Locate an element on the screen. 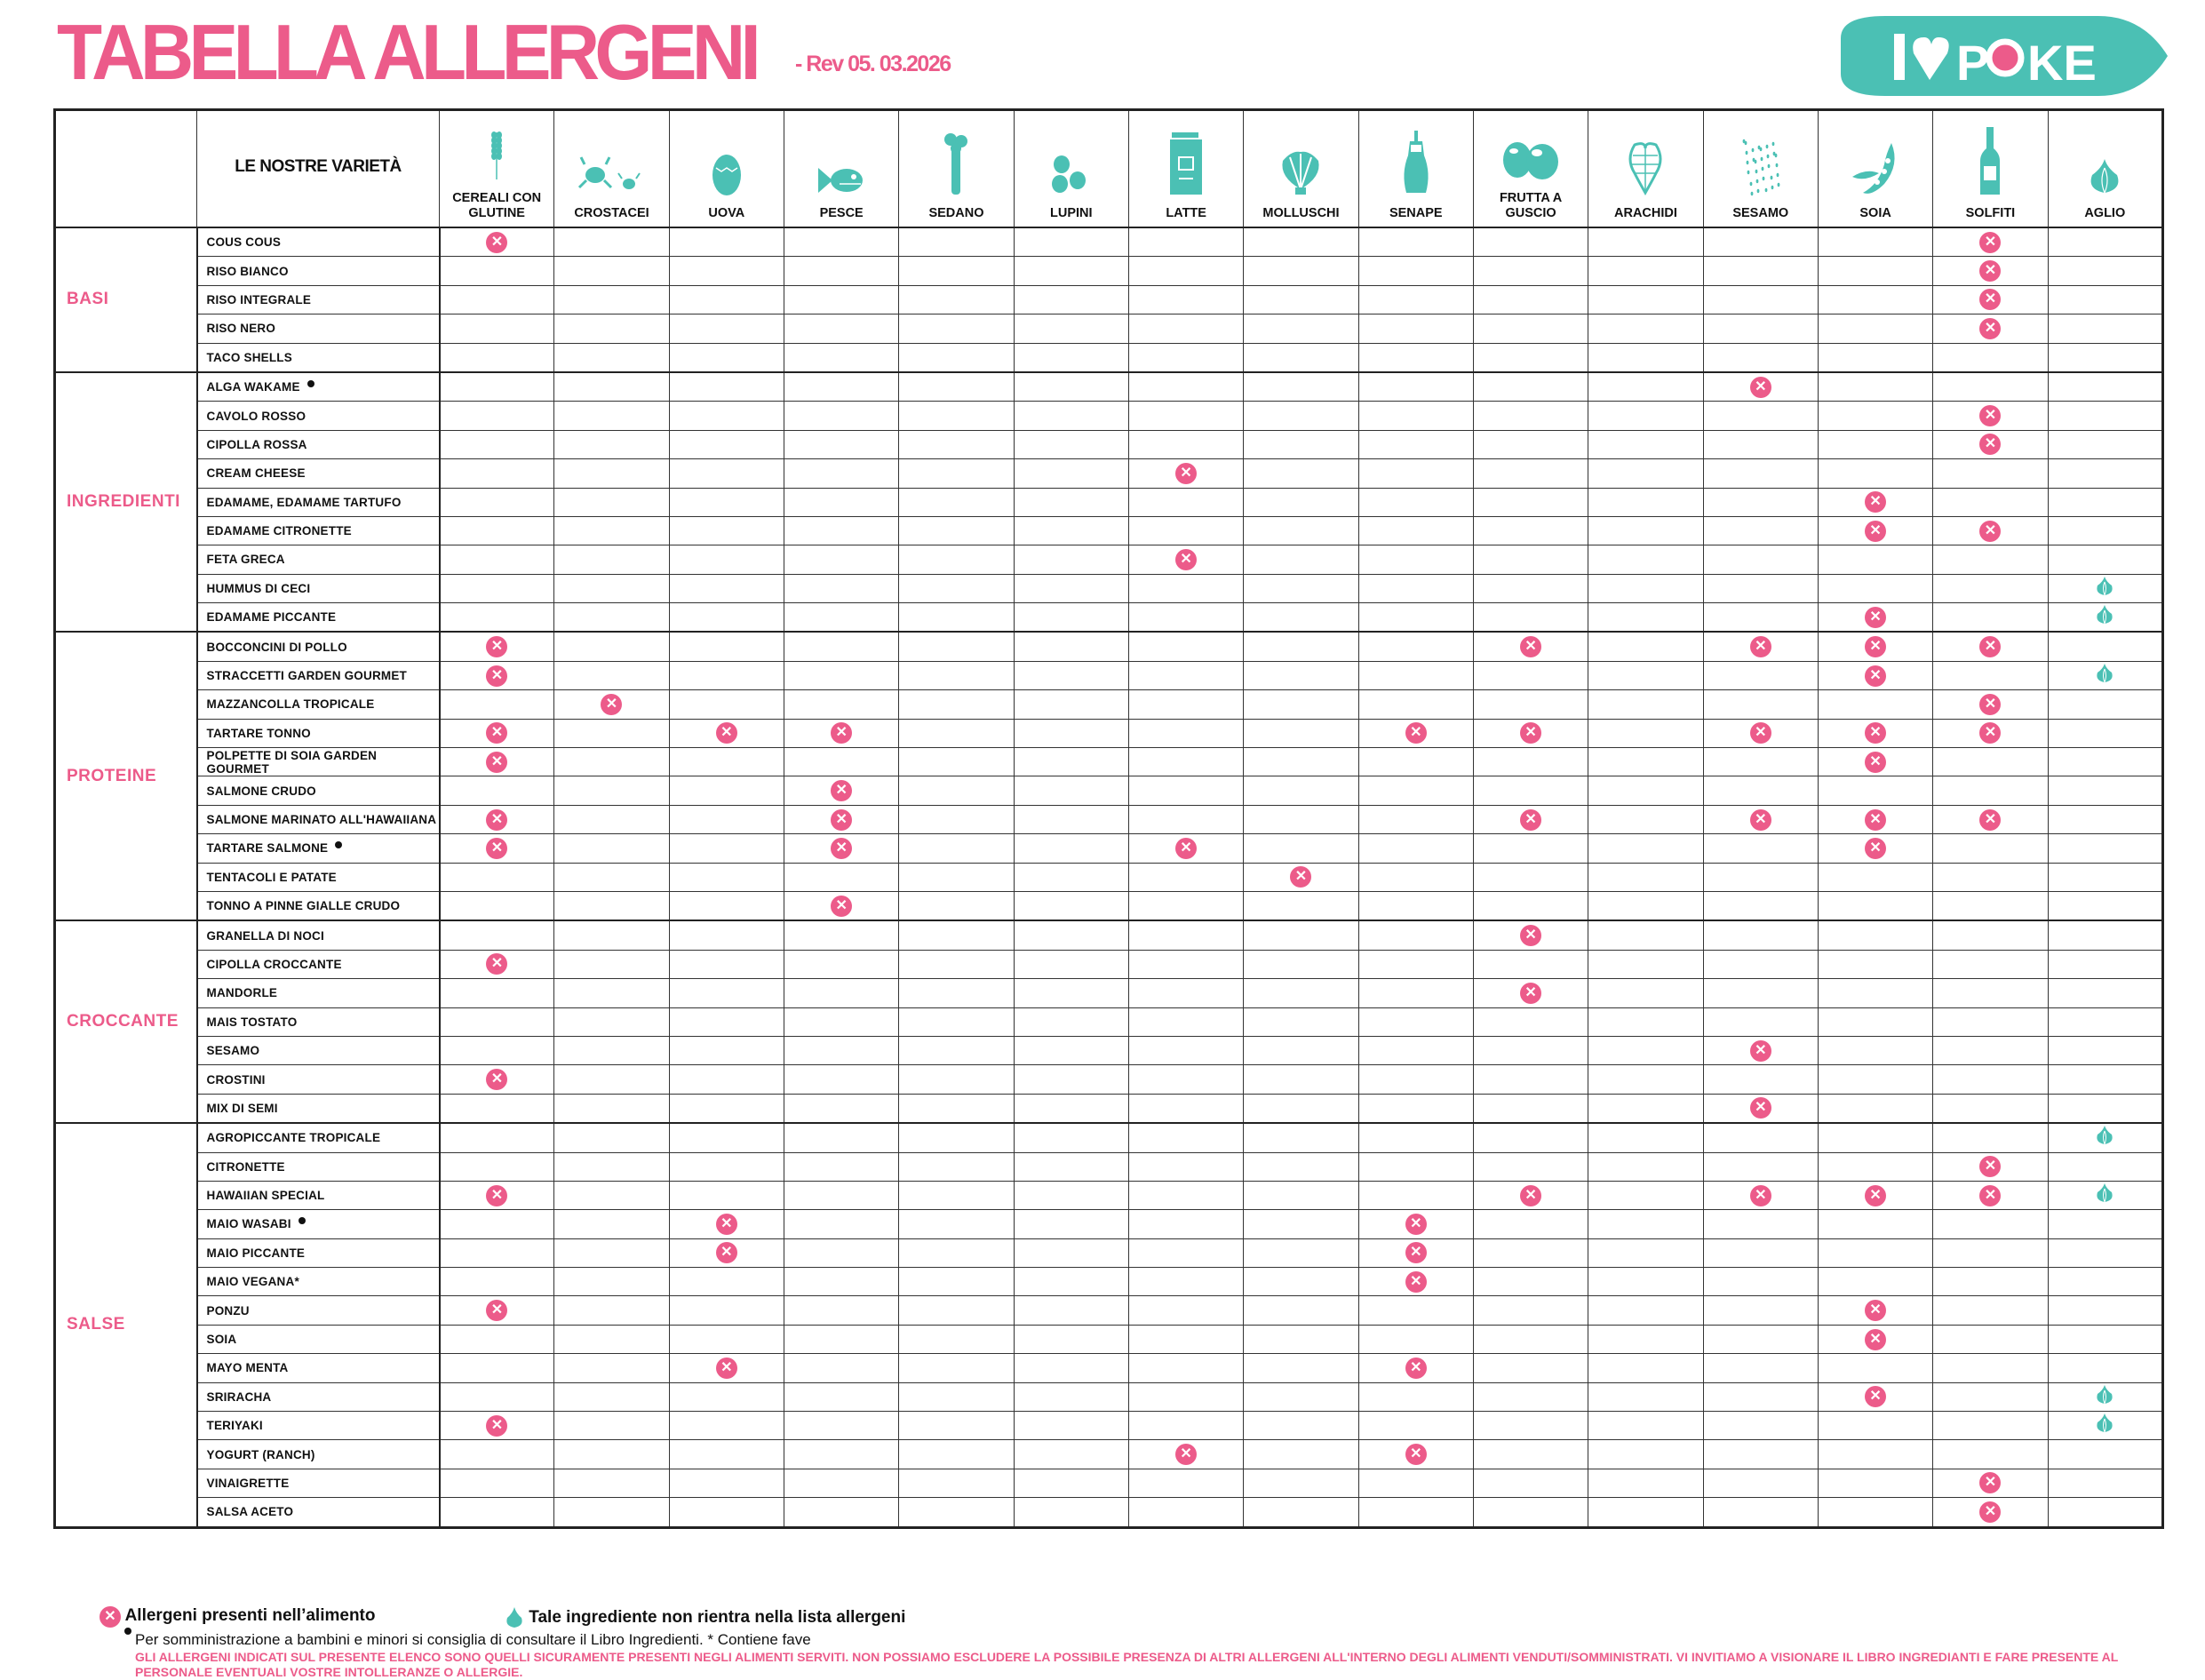  table-row: TENTACOLI E PATATE ✕ is located at coordinates (1109, 877).